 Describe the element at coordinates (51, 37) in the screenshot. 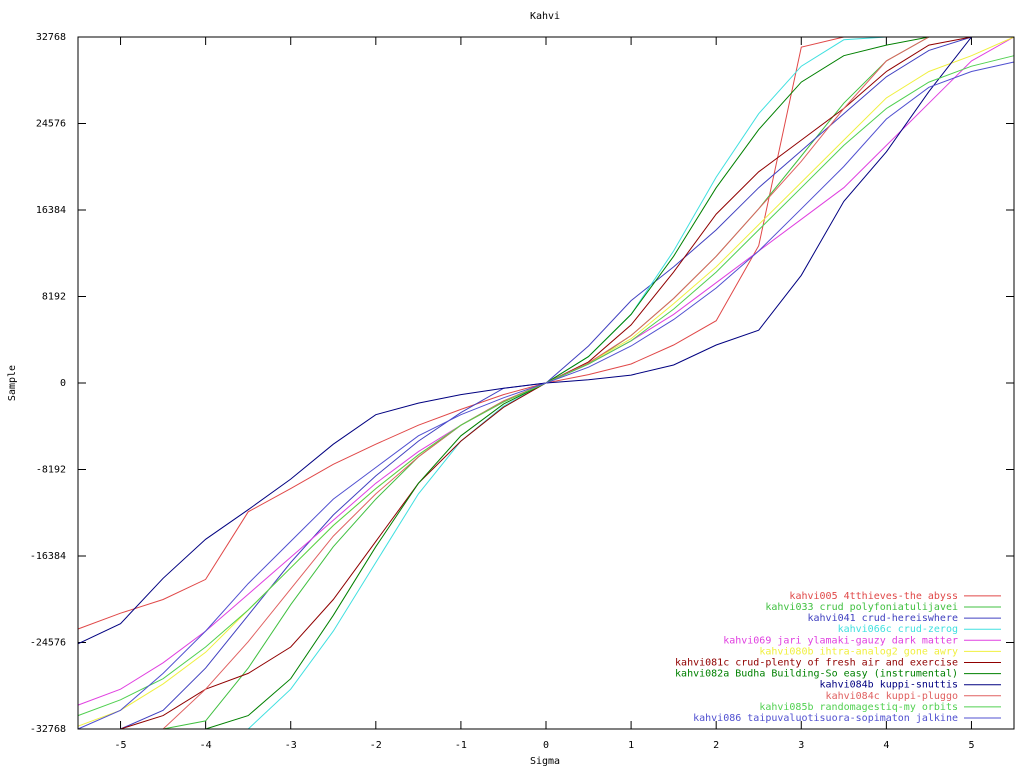

I see `y-tick-label: 32768` at that location.